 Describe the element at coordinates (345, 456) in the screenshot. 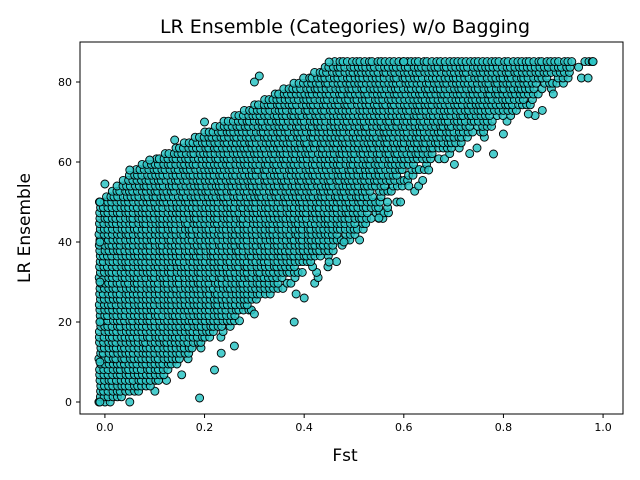

I see `x-axis-label: Fst` at that location.